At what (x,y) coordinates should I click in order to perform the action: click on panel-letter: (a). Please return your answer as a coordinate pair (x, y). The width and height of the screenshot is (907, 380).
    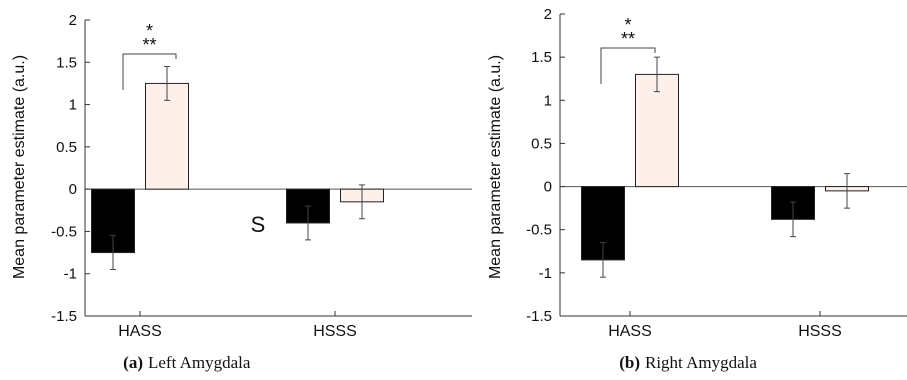
    Looking at the image, I should click on (133, 362).